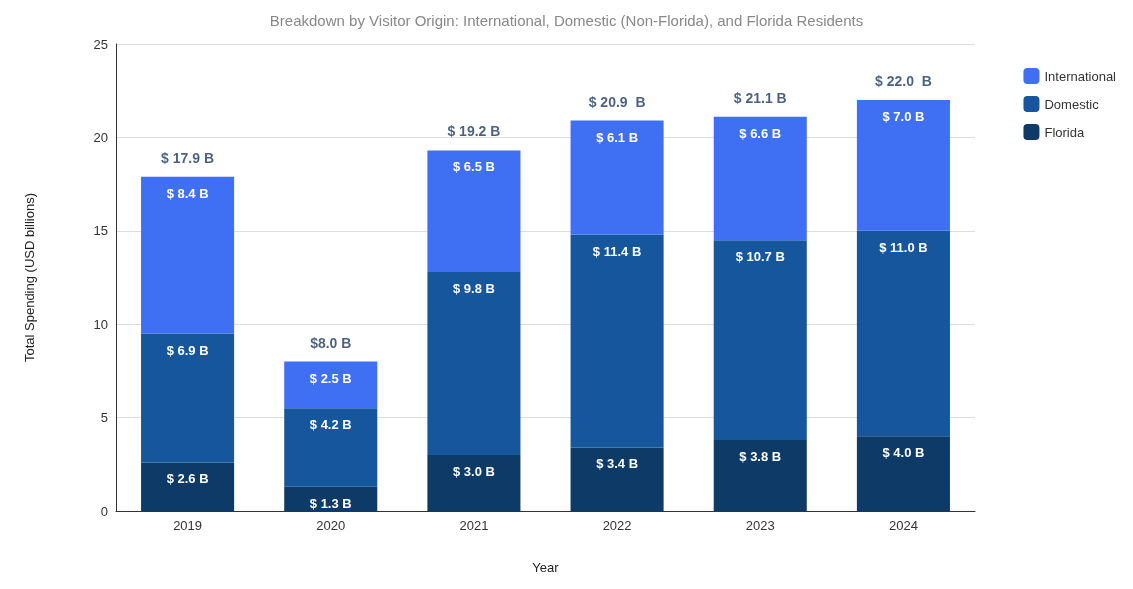 Image resolution: width=1133 pixels, height=589 pixels. What do you see at coordinates (617, 251) in the screenshot?
I see `data-label: $ 11.4 B` at bounding box center [617, 251].